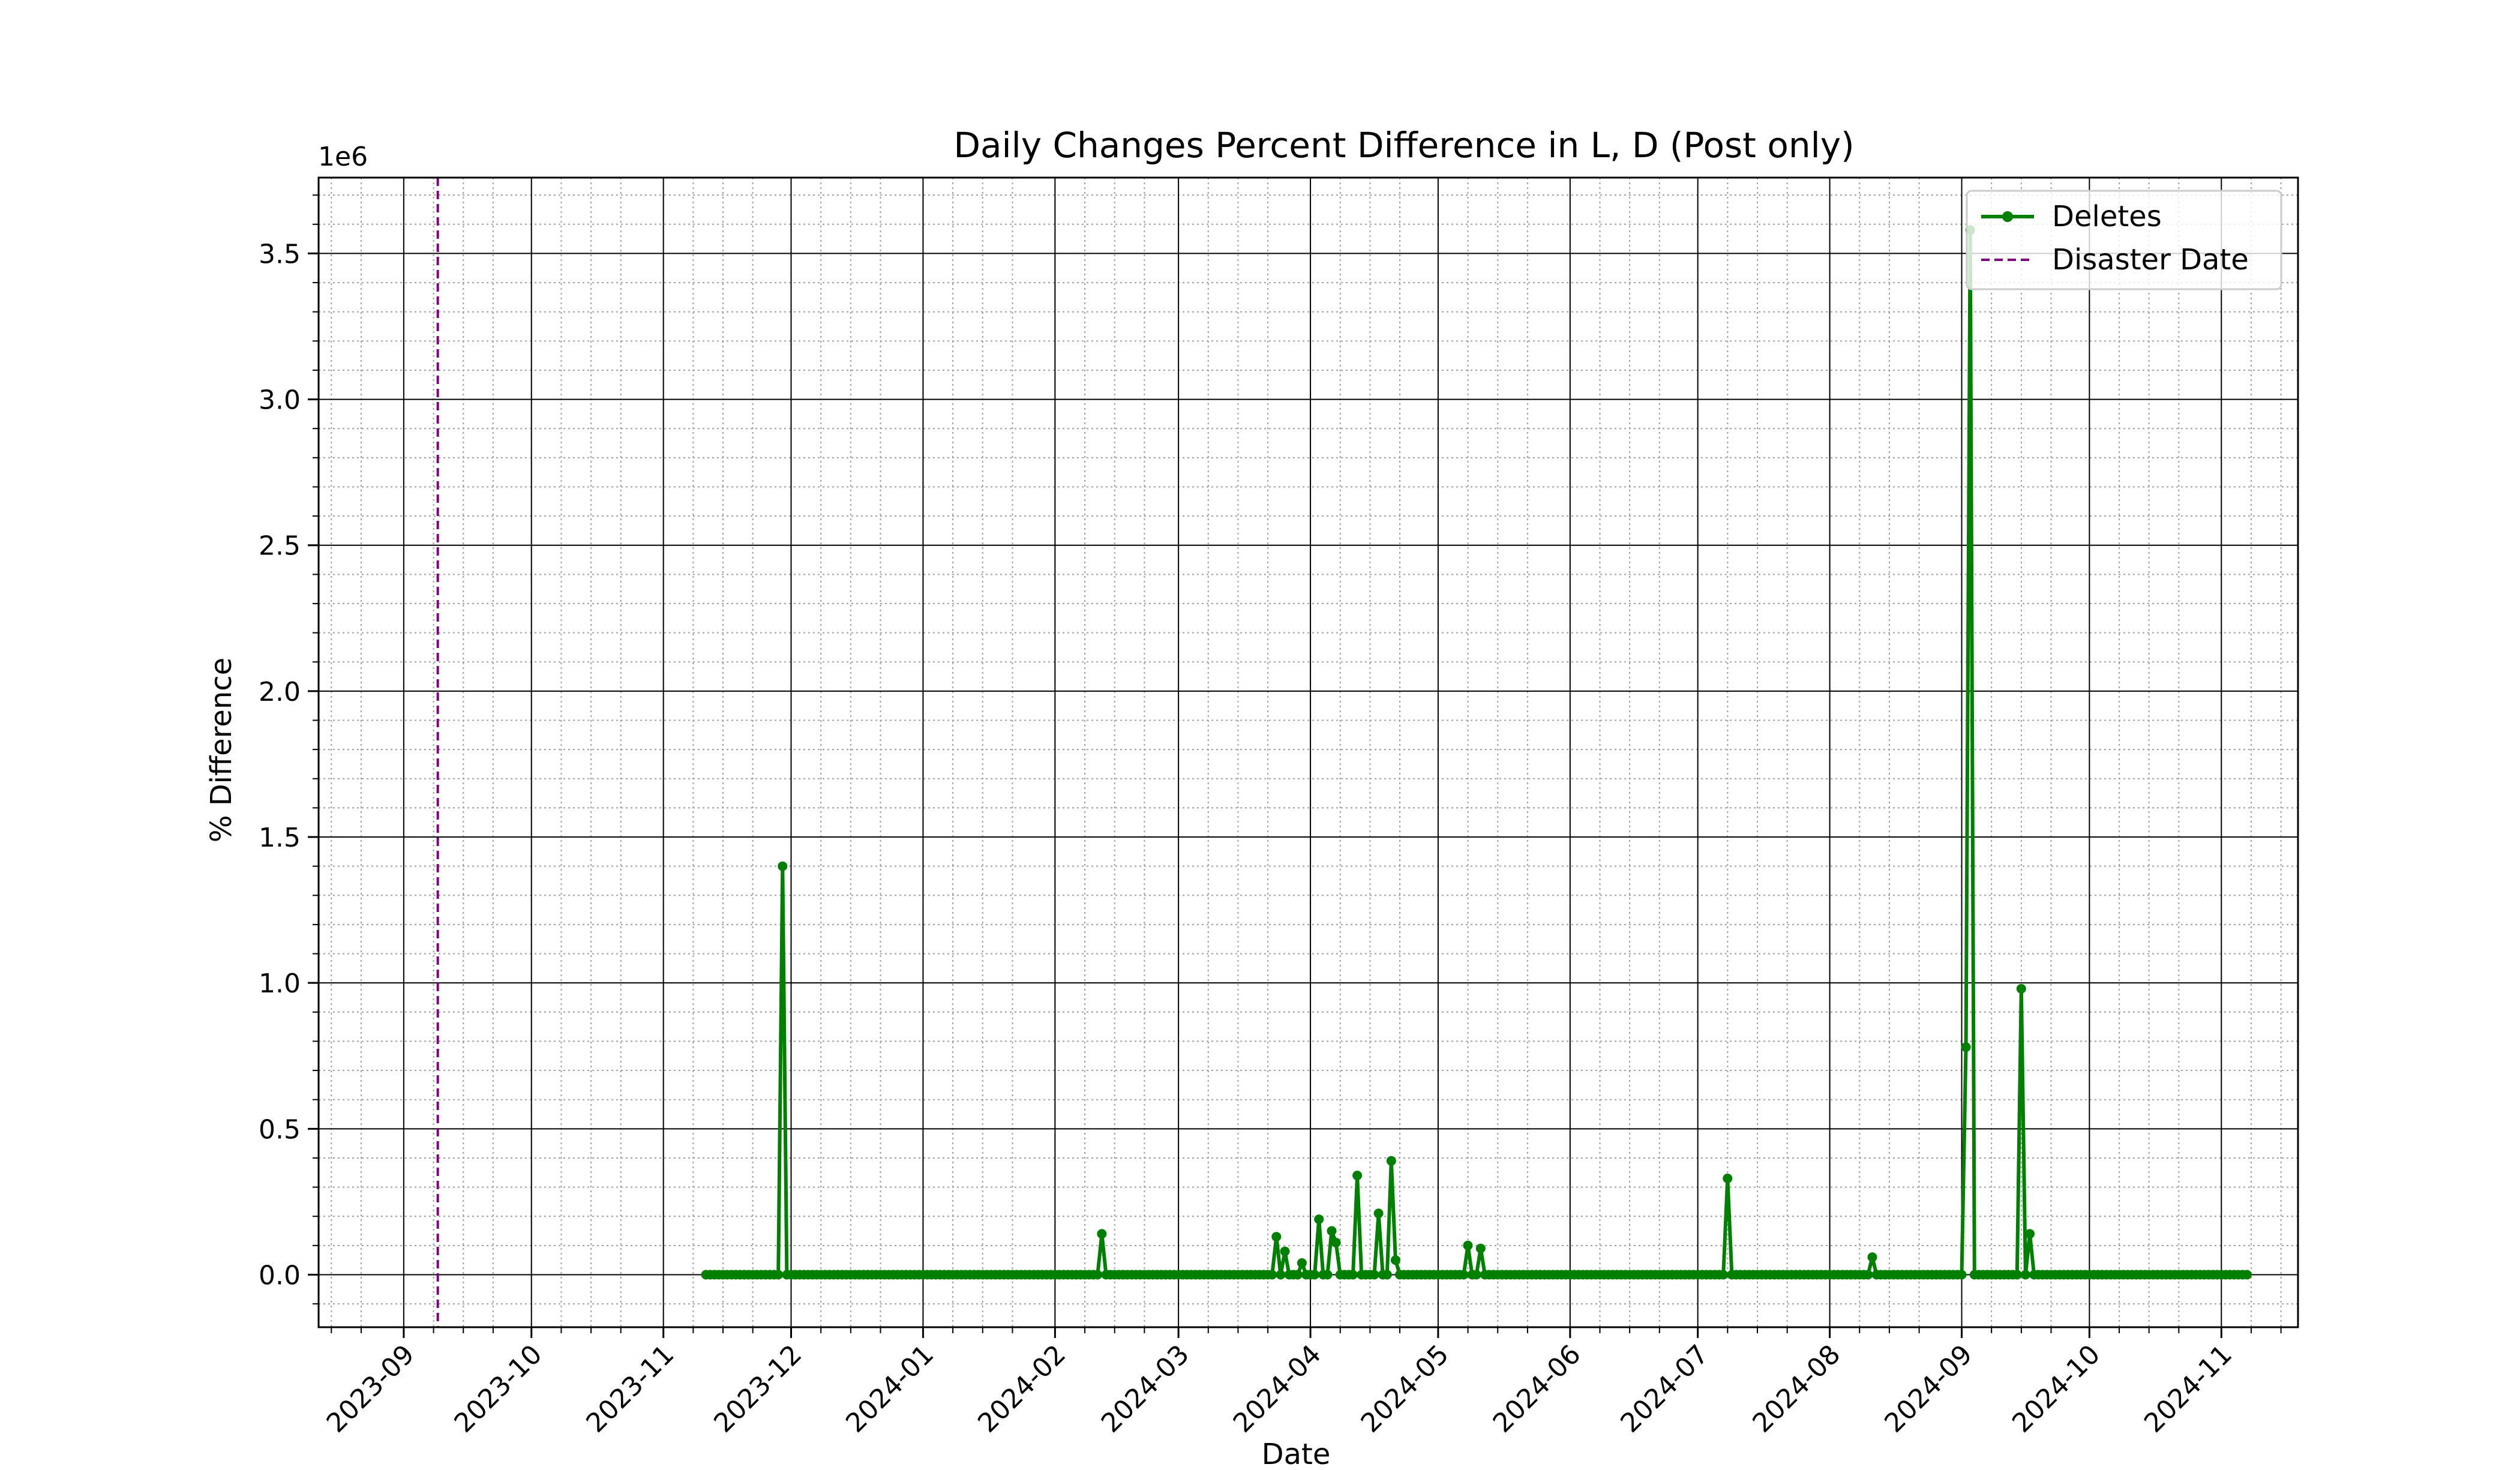 The height and width of the screenshot is (1470, 2520). I want to click on y-tick-label: 3.0, so click(280, 400).